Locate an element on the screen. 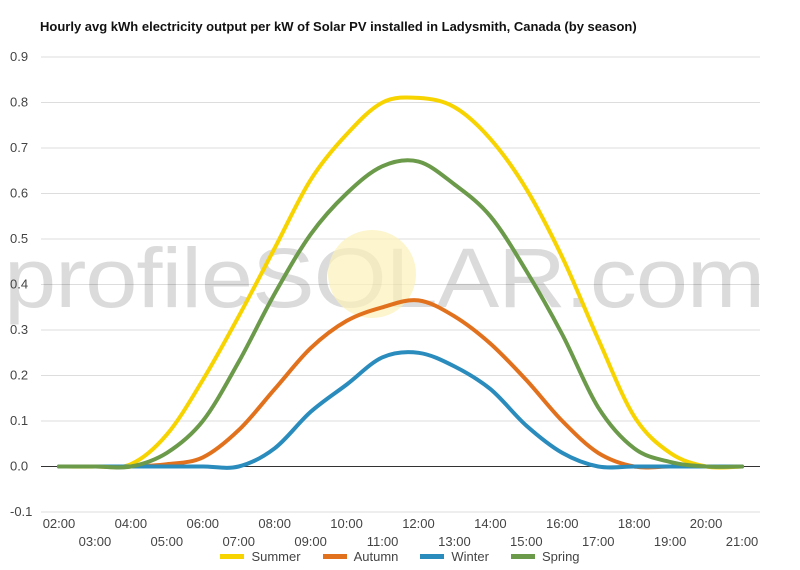 The width and height of the screenshot is (800, 570). y-tick-label: 0.7 is located at coordinates (19, 147).